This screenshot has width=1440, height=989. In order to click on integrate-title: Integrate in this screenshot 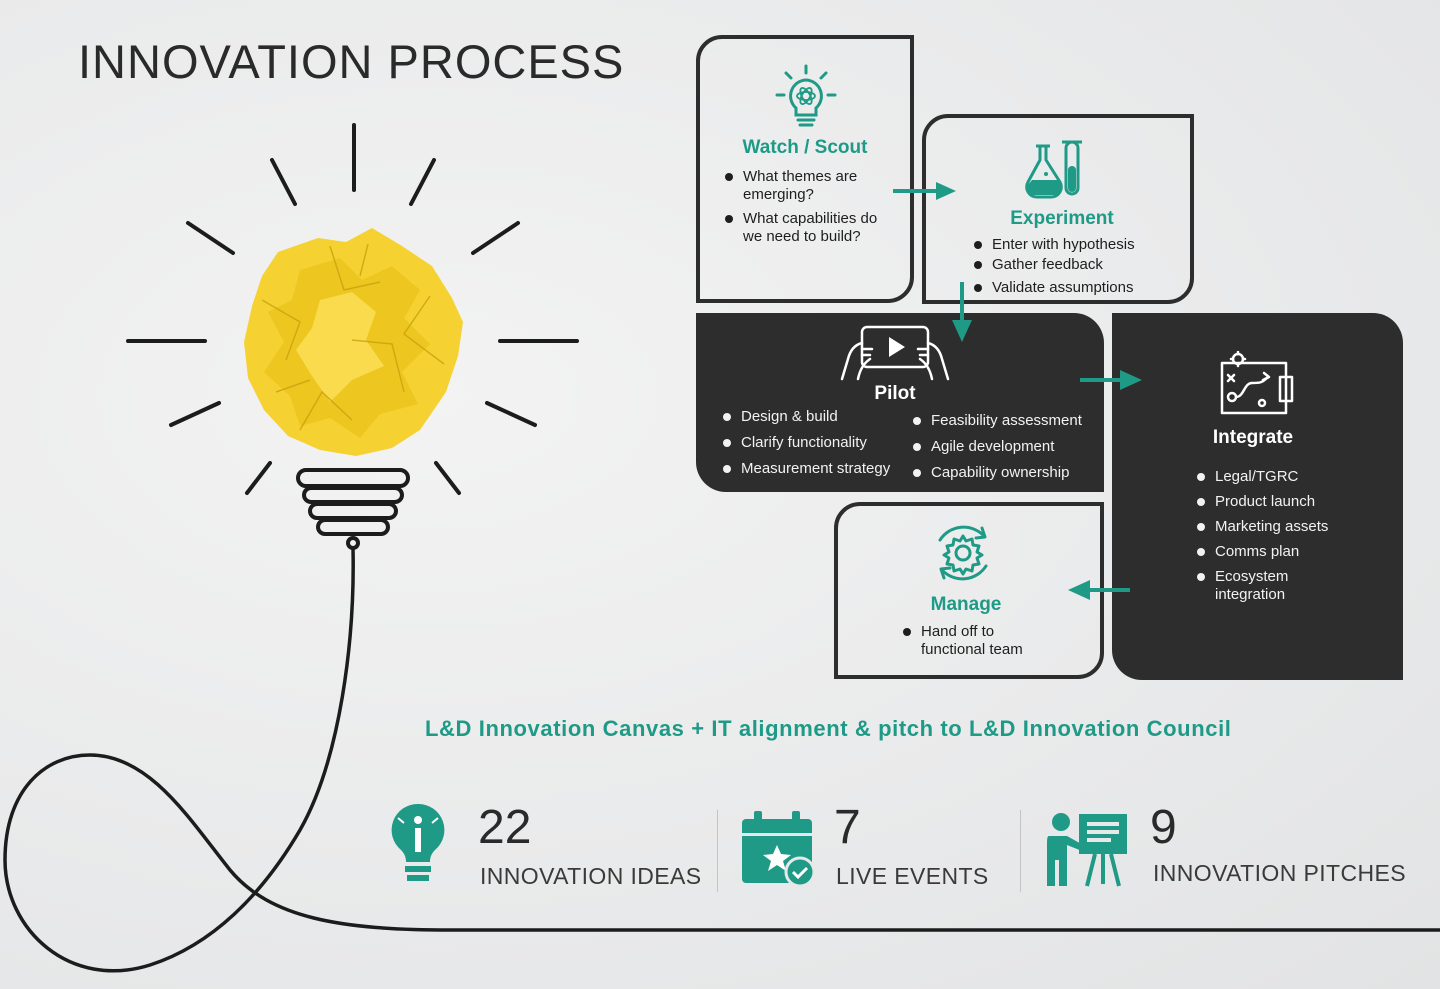, I will do `click(1253, 437)`.